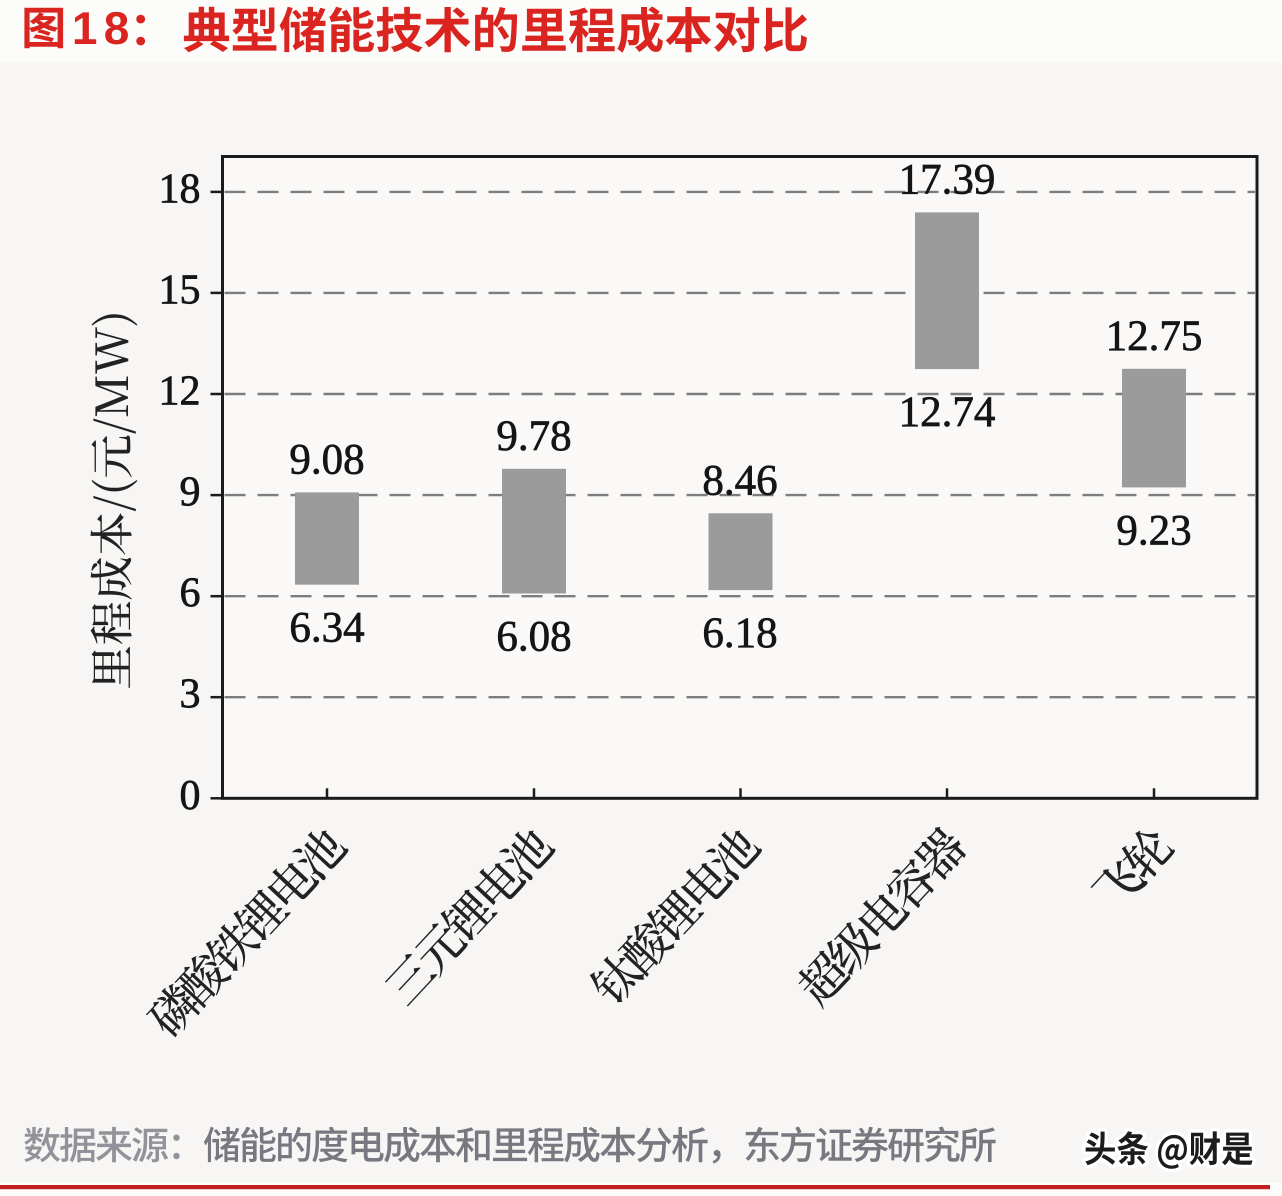 The width and height of the screenshot is (1282, 1196). Describe the element at coordinates (326, 628) in the screenshot. I see `svg-text: 6.34` at that location.